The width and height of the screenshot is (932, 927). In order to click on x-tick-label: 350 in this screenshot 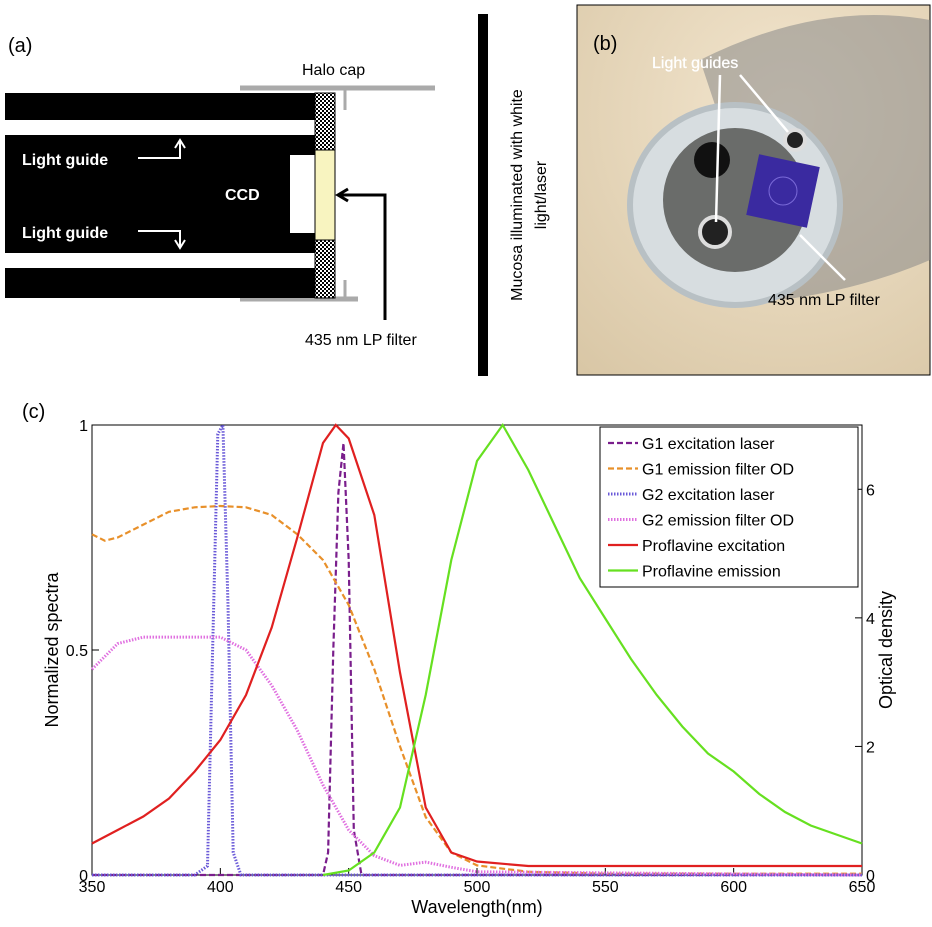, I will do `click(92, 887)`.